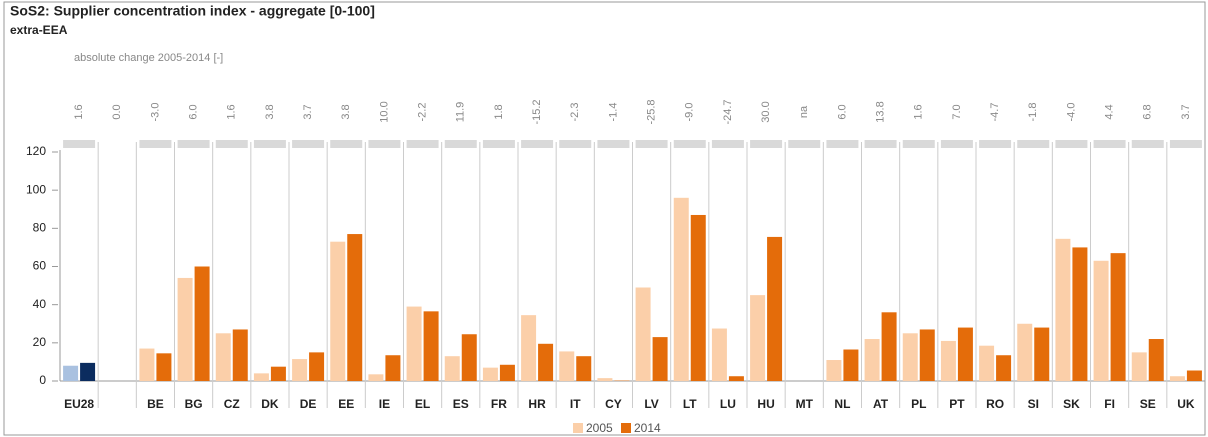  Describe the element at coordinates (79, 404) in the screenshot. I see `x-tick-label: EU28` at that location.